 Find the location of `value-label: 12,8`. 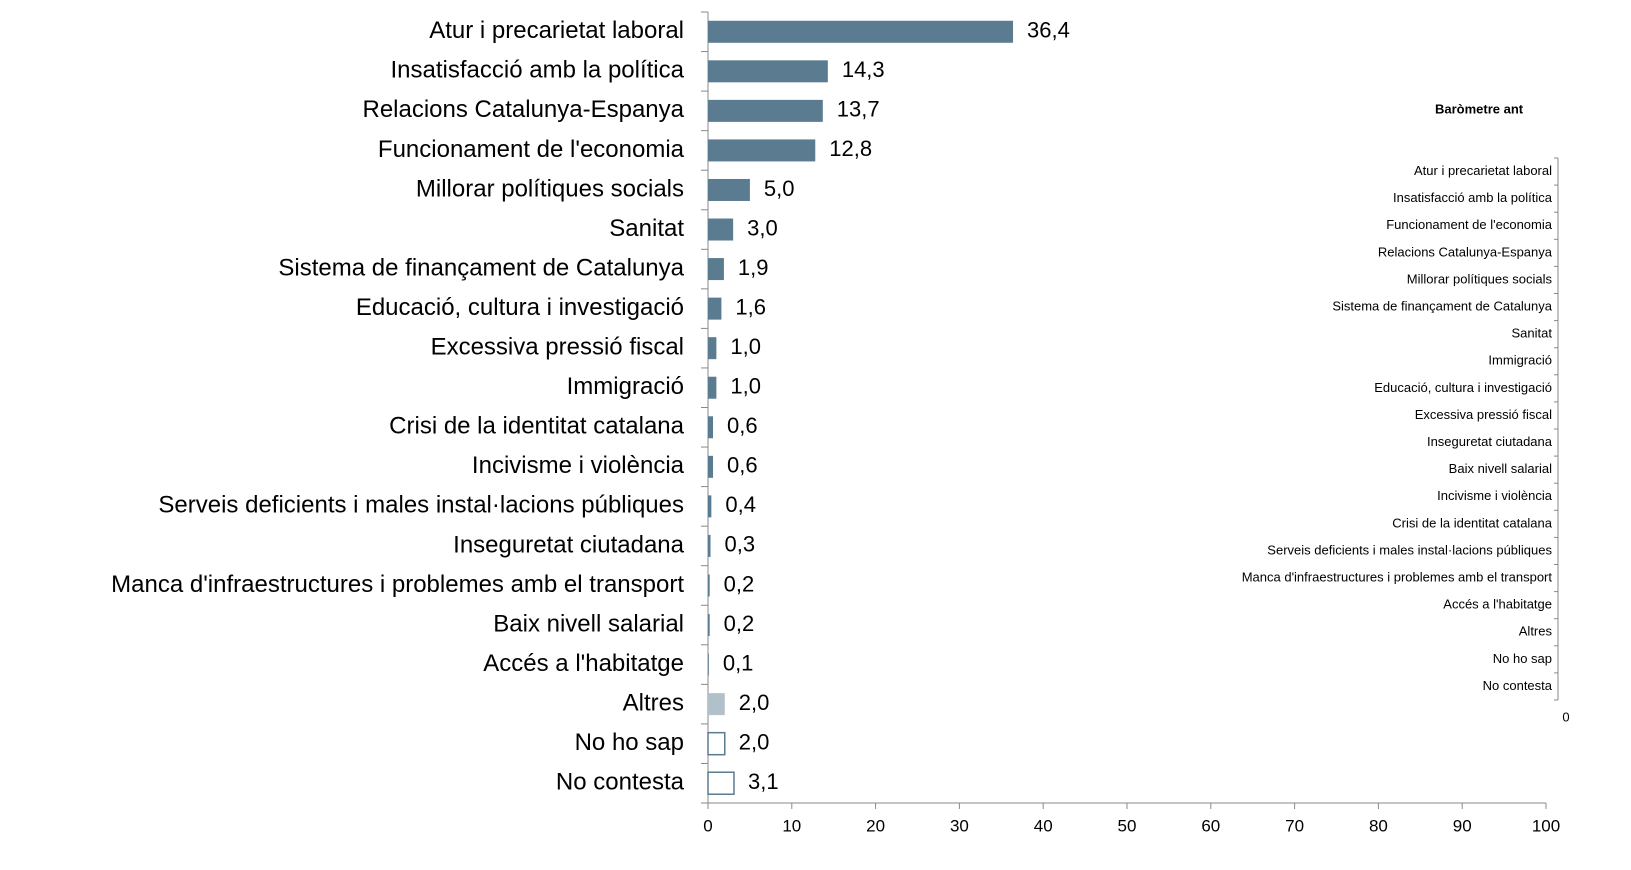

value-label: 12,8 is located at coordinates (850, 148).